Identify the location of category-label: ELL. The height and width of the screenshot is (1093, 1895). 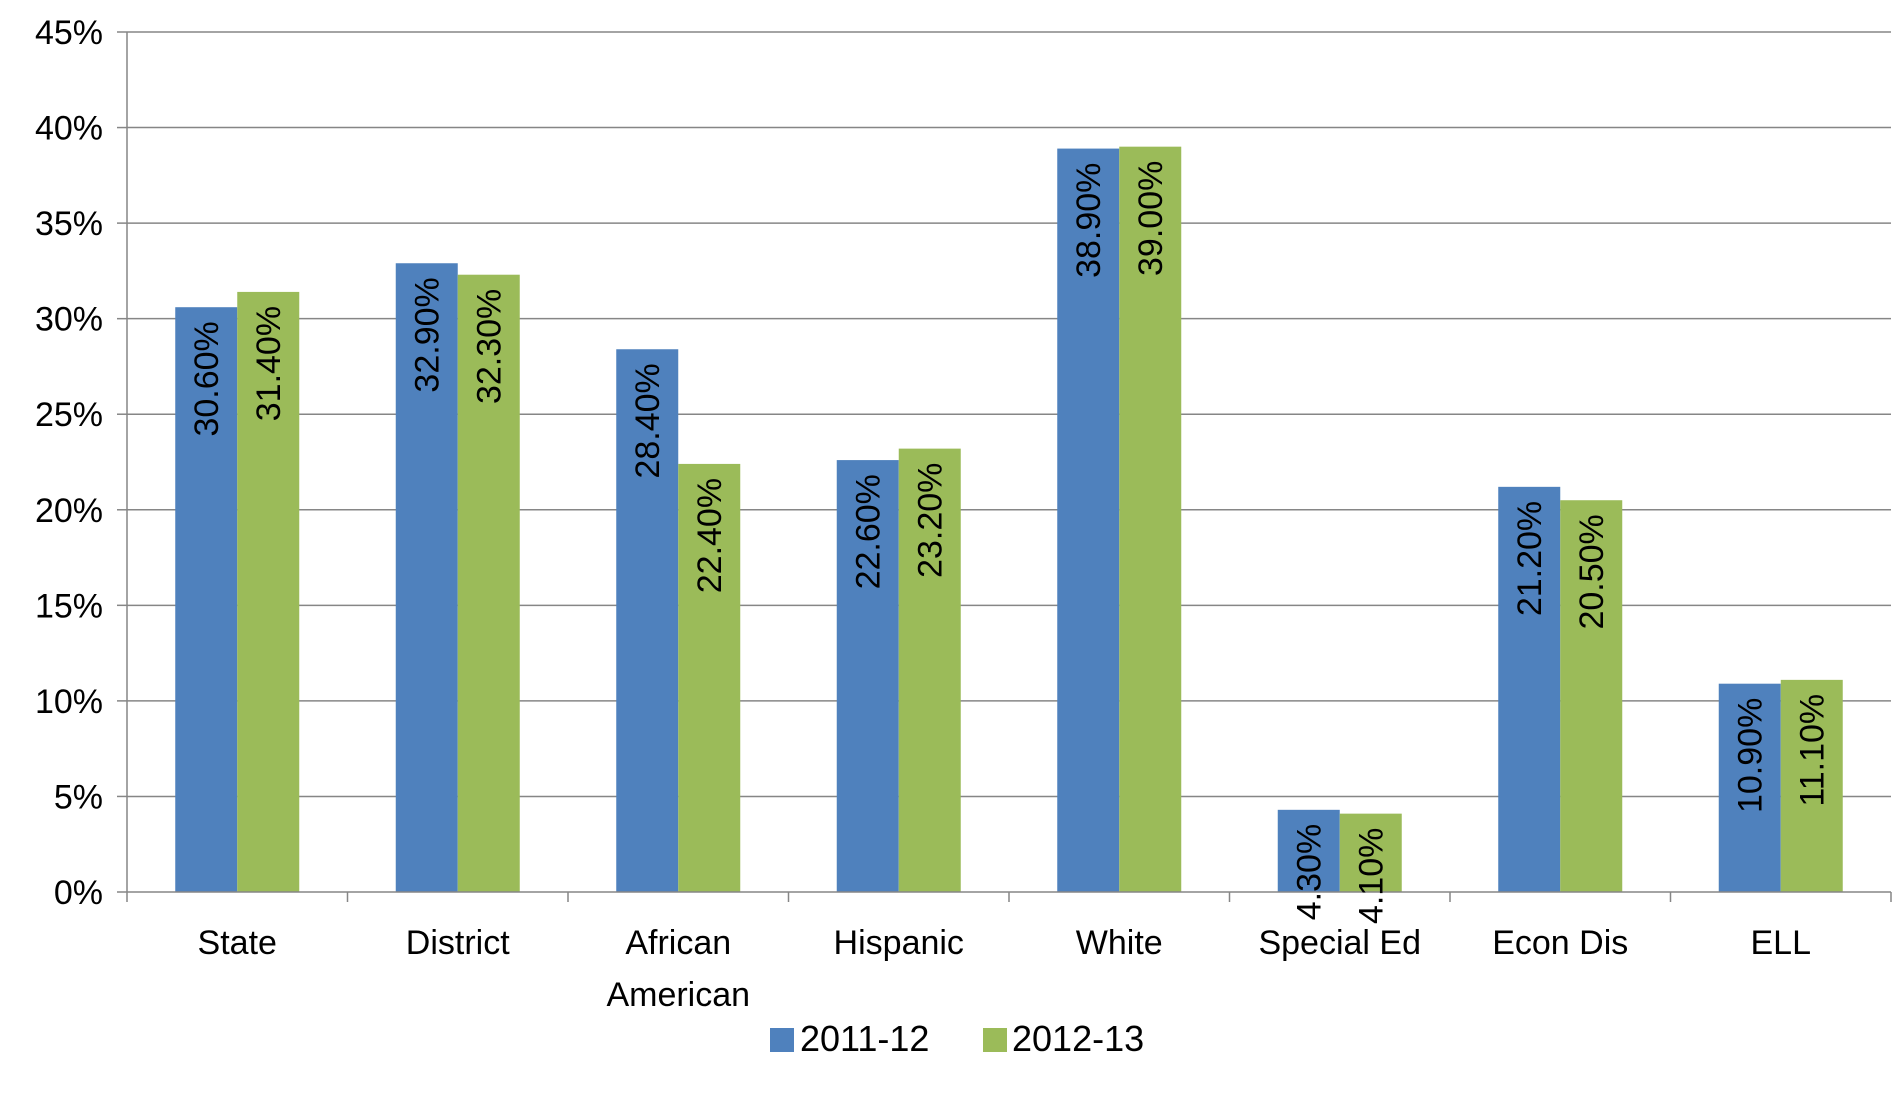
(1781, 943).